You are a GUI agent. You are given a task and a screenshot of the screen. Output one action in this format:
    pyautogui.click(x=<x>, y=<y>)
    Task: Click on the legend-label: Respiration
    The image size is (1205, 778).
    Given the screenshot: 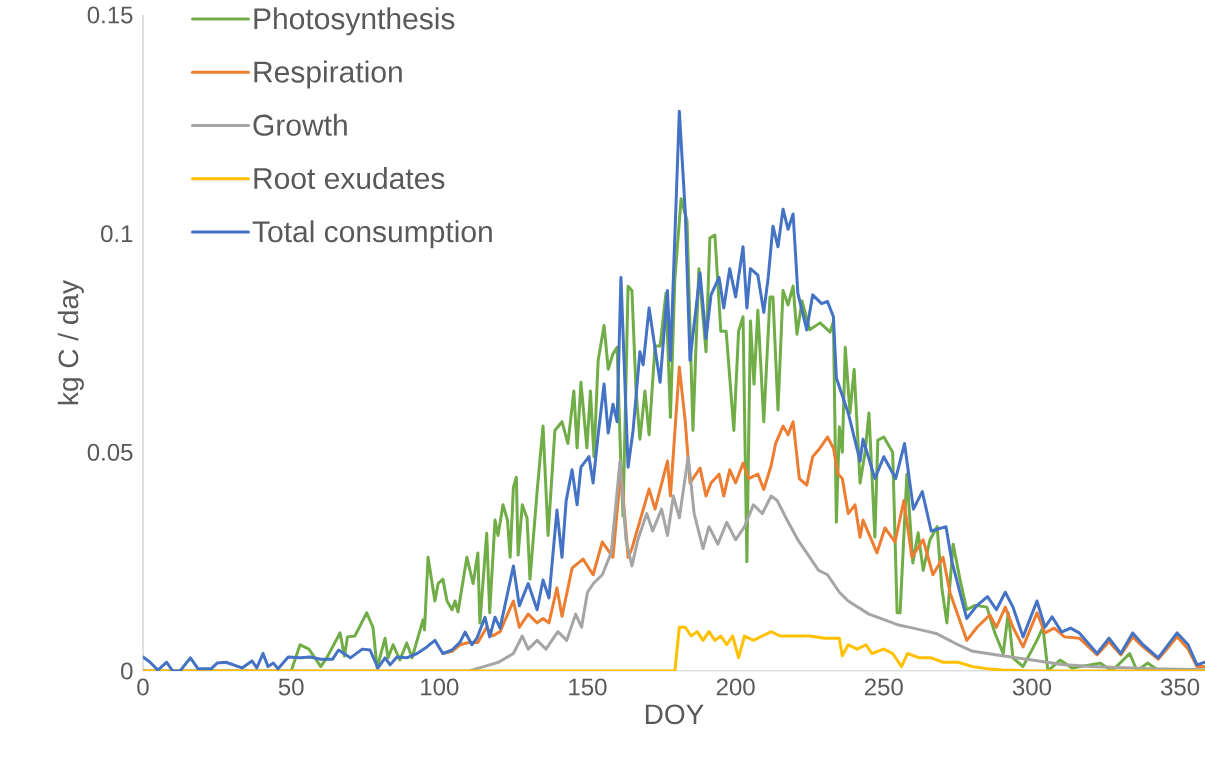 What is the action you would take?
    pyautogui.click(x=328, y=74)
    